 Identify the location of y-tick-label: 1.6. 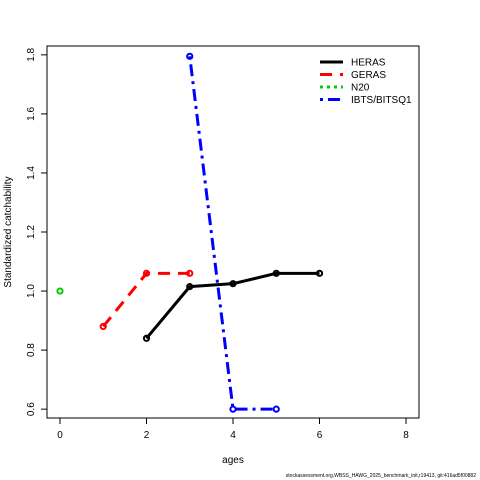
(31, 114).